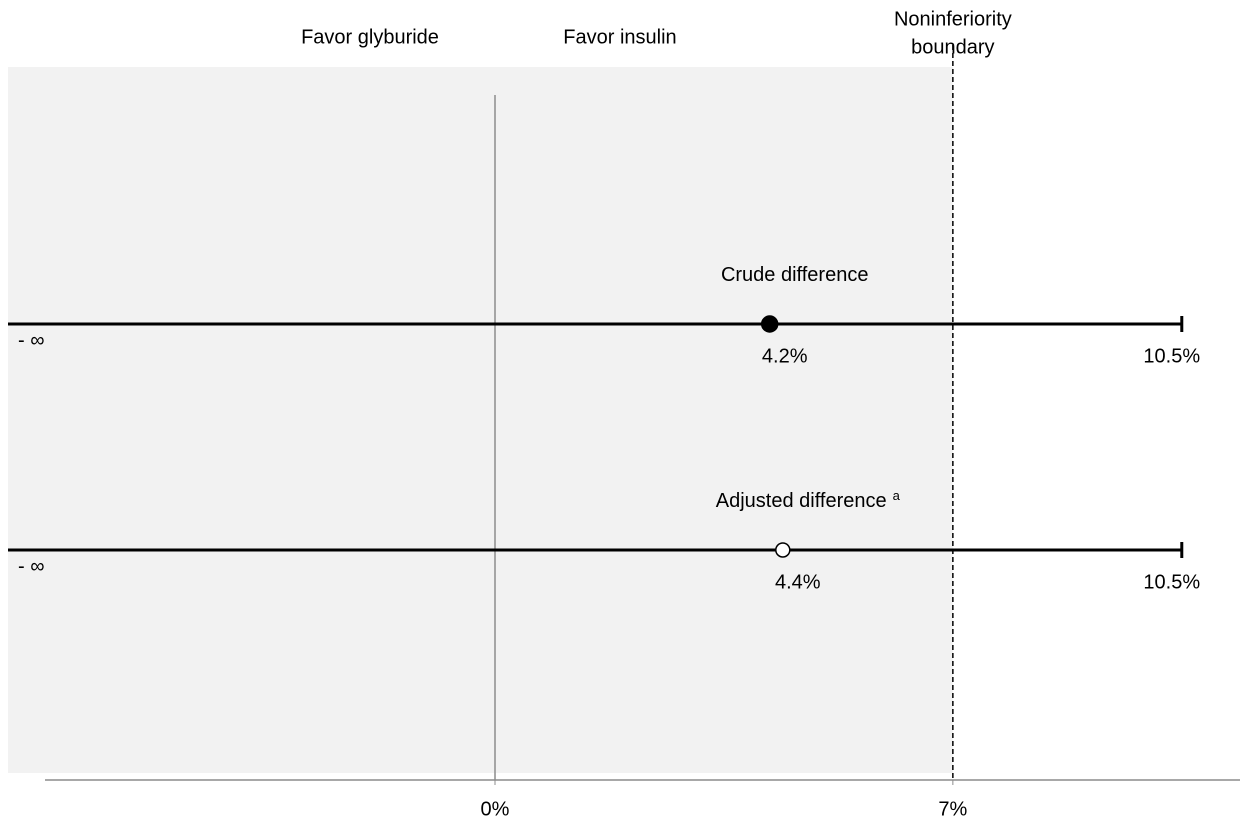  Describe the element at coordinates (952, 47) in the screenshot. I see `boundary-label: boundary` at that location.